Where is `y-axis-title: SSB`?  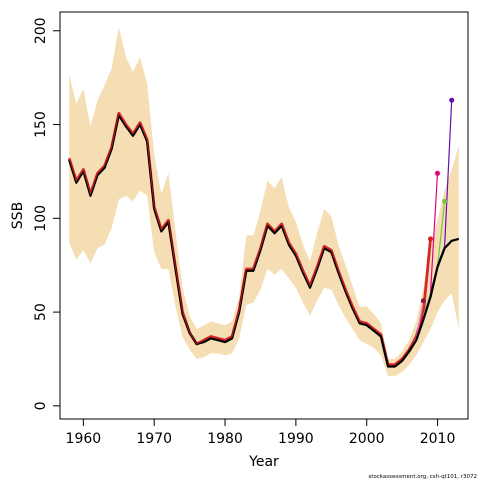 y-axis-title: SSB is located at coordinates (18, 215).